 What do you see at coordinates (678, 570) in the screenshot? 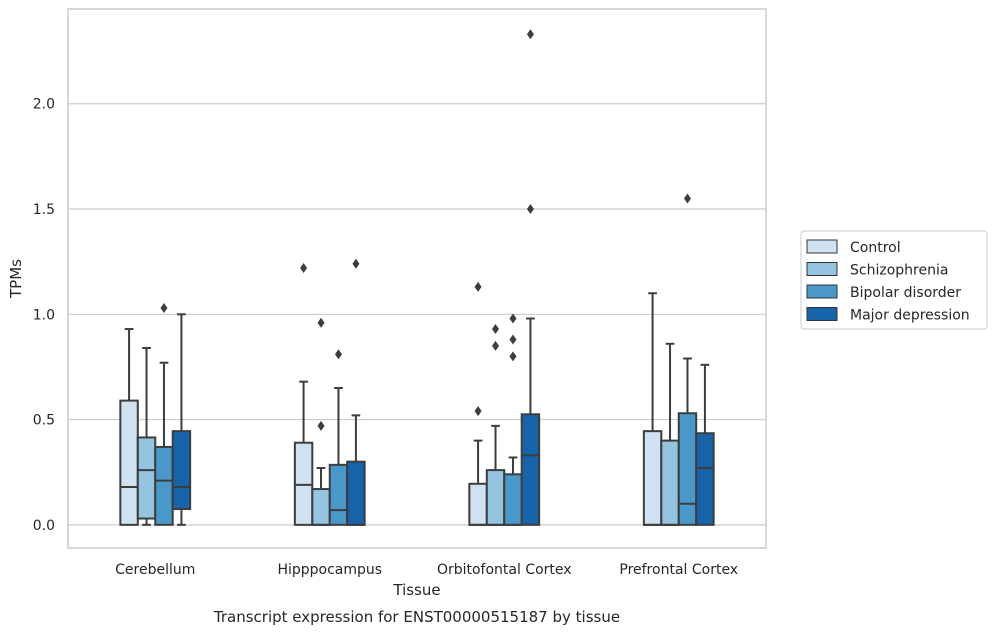
I see `x-tick-label: Prefrontal Cortex` at bounding box center [678, 570].